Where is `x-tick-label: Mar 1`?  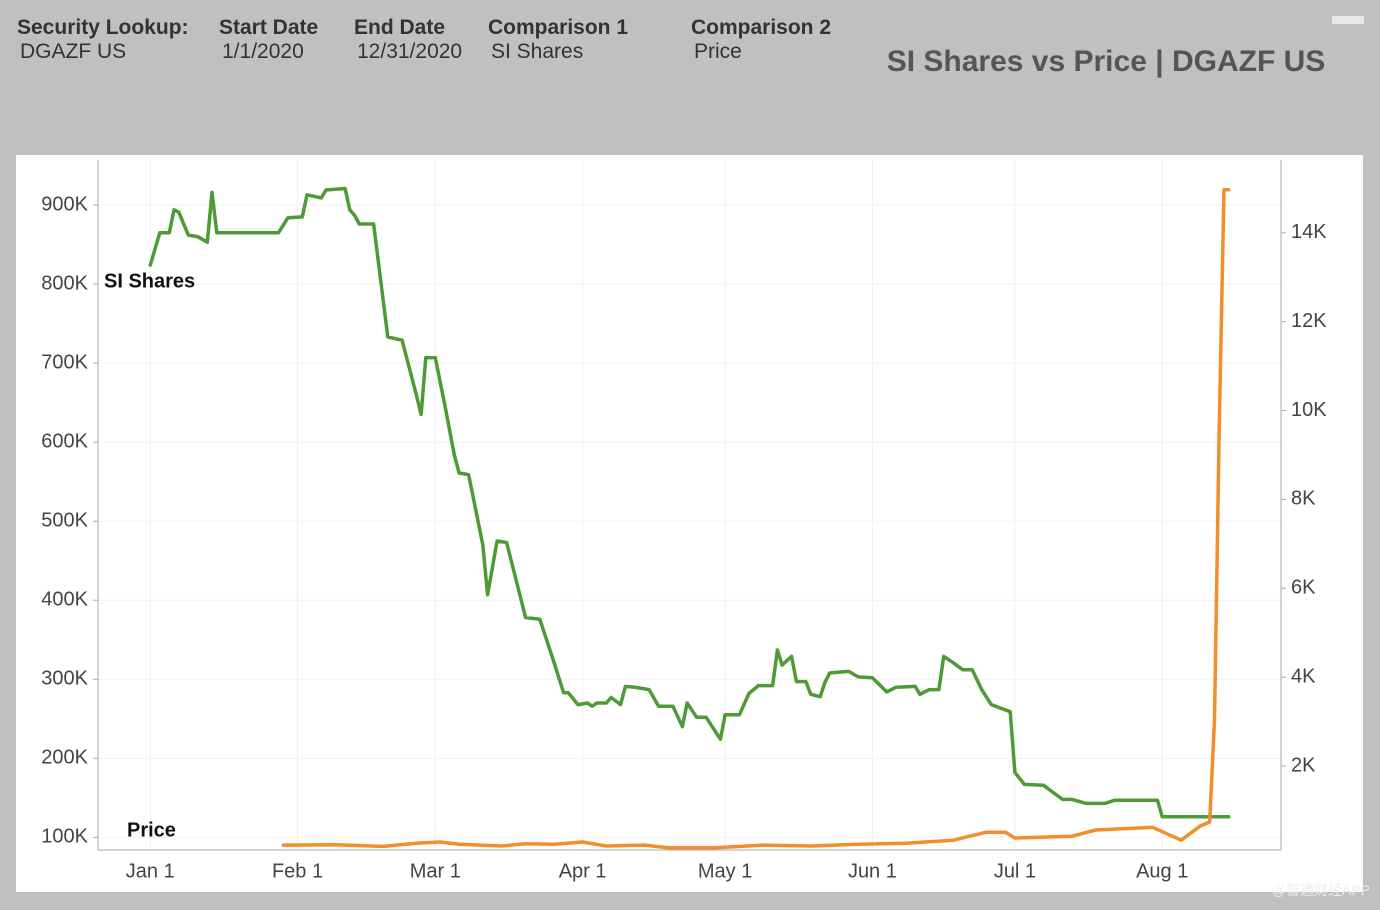
x-tick-label: Mar 1 is located at coordinates (435, 871).